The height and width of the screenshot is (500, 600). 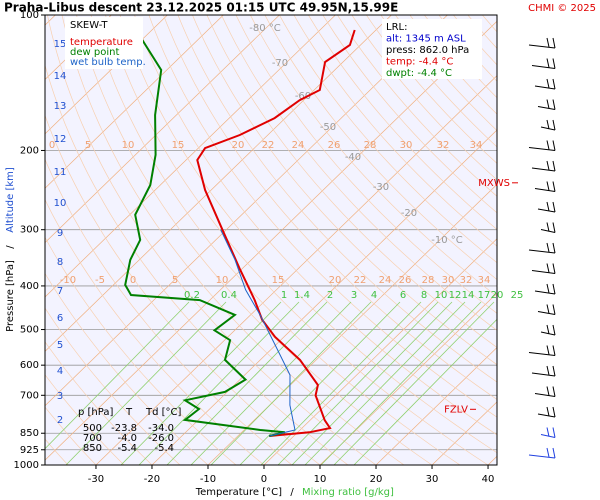 I want to click on adiabat-label: 10, so click(x=222, y=280).